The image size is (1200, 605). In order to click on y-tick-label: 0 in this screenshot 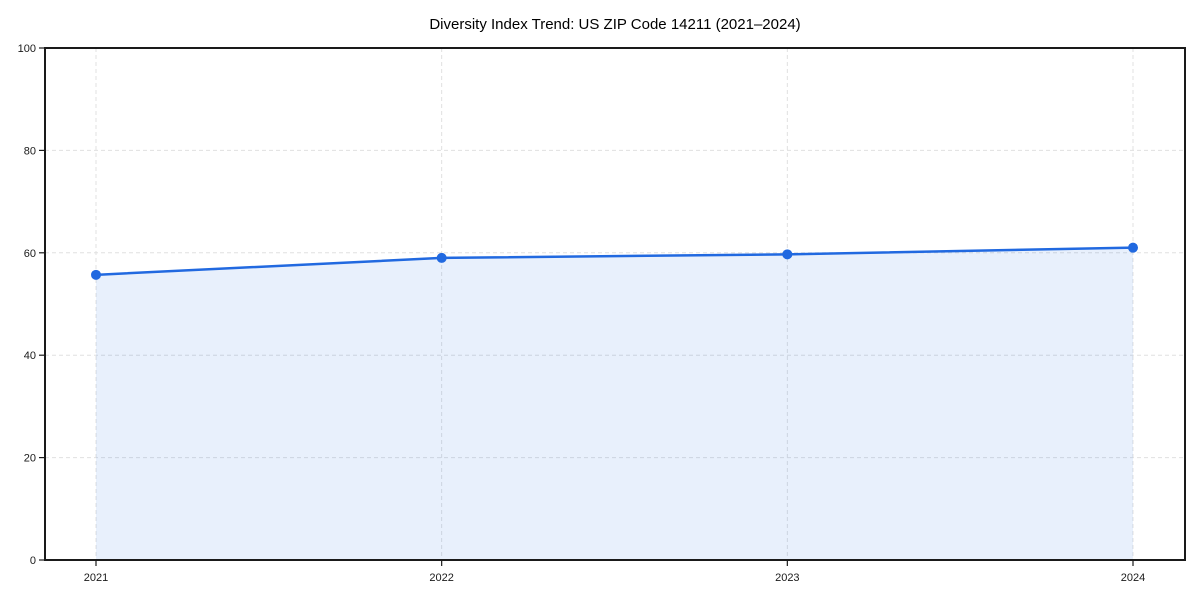, I will do `click(33, 561)`.